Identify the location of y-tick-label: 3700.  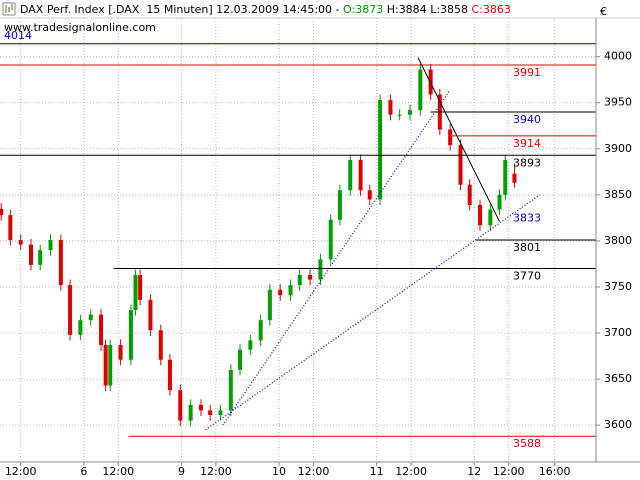
(618, 332).